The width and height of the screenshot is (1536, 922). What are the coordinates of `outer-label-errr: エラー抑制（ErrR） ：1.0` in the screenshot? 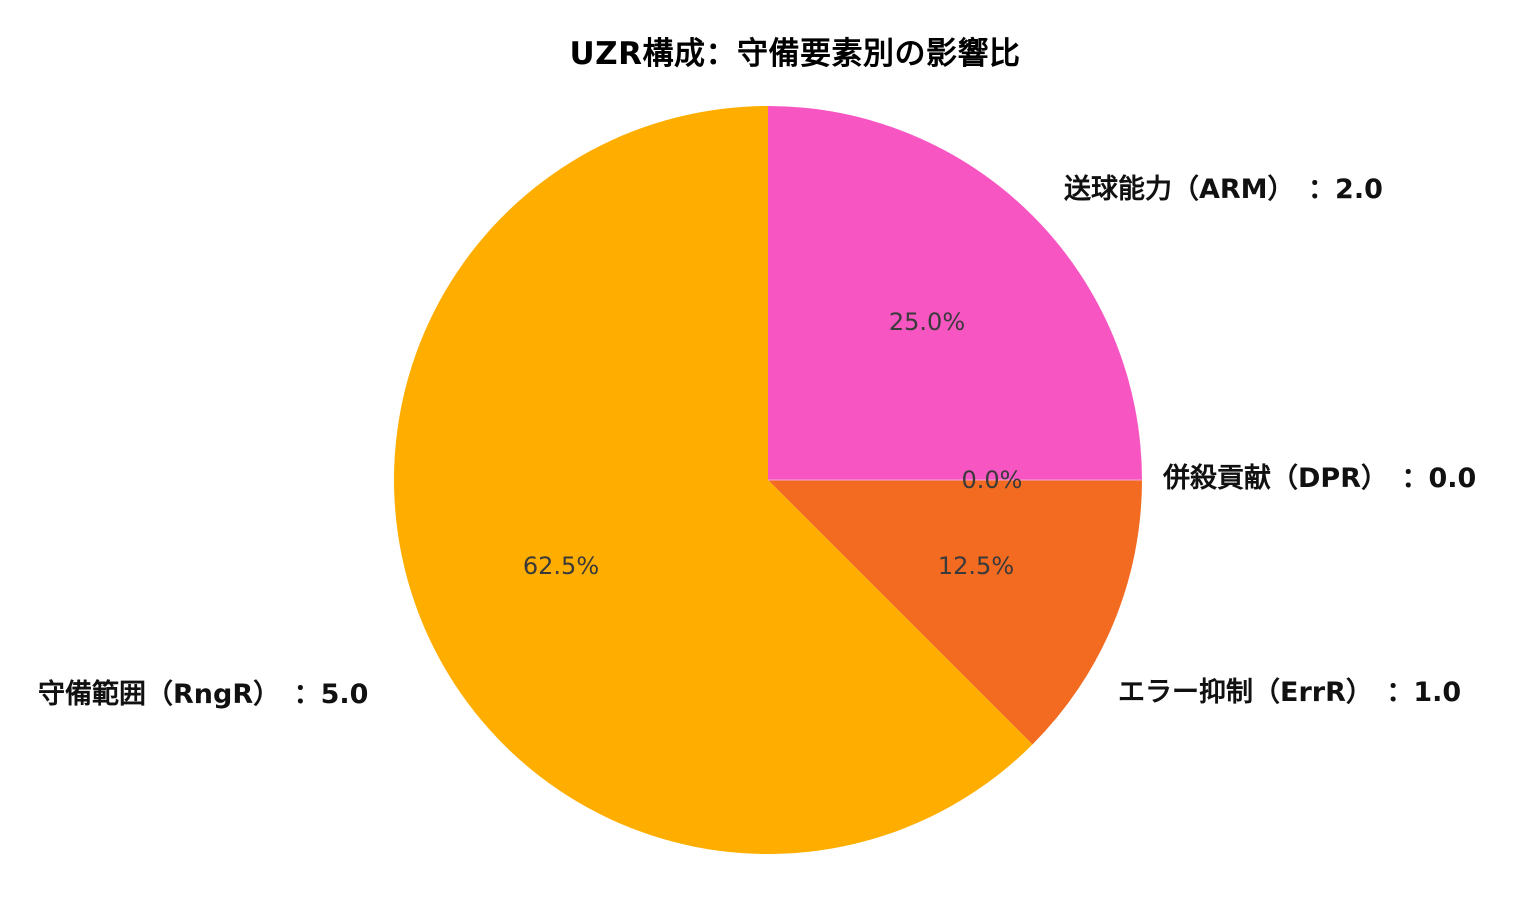 It's located at (1290, 692).